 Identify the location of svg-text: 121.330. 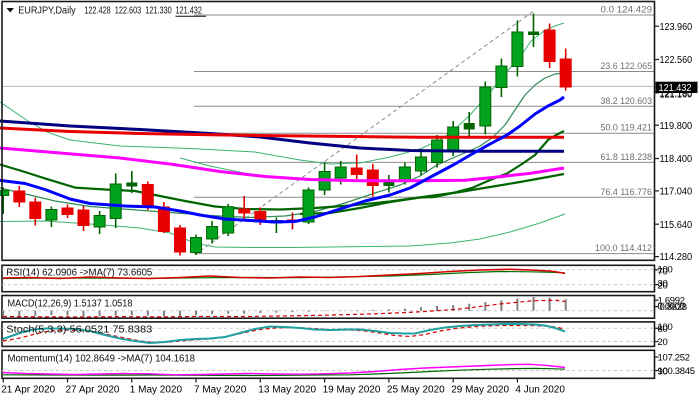
(158, 11).